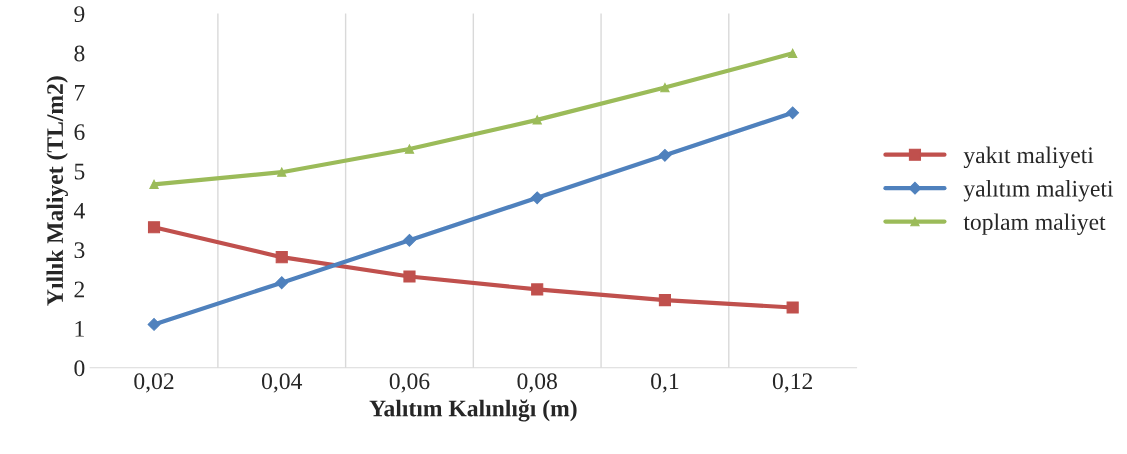 This screenshot has width=1127, height=454. Describe the element at coordinates (79, 53) in the screenshot. I see `y-tick-label: 8` at that location.